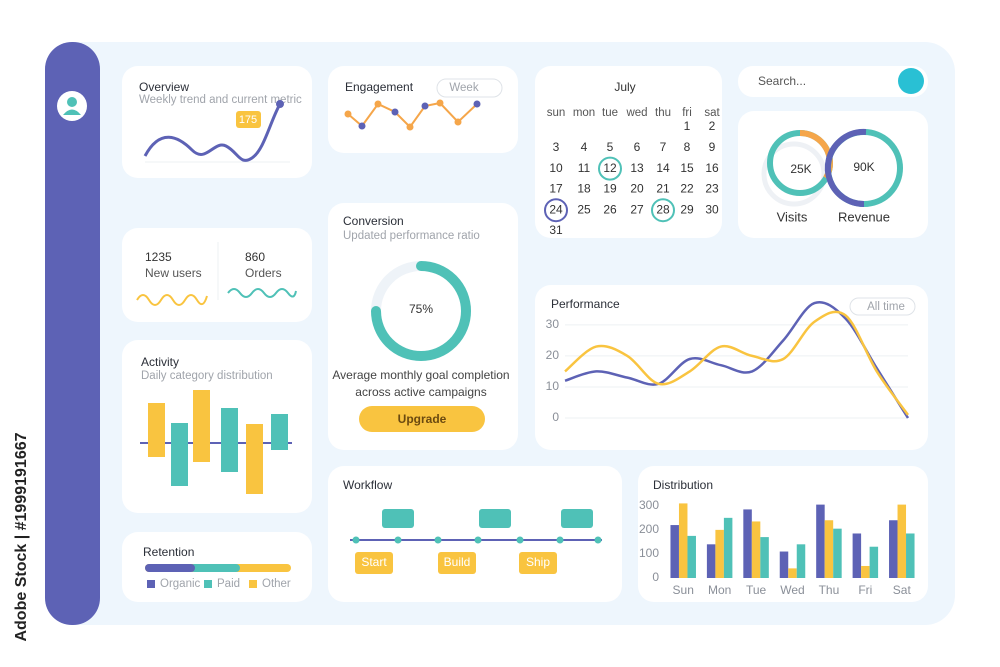 The image size is (1000, 667). I want to click on y-tick-label: 300, so click(649, 505).